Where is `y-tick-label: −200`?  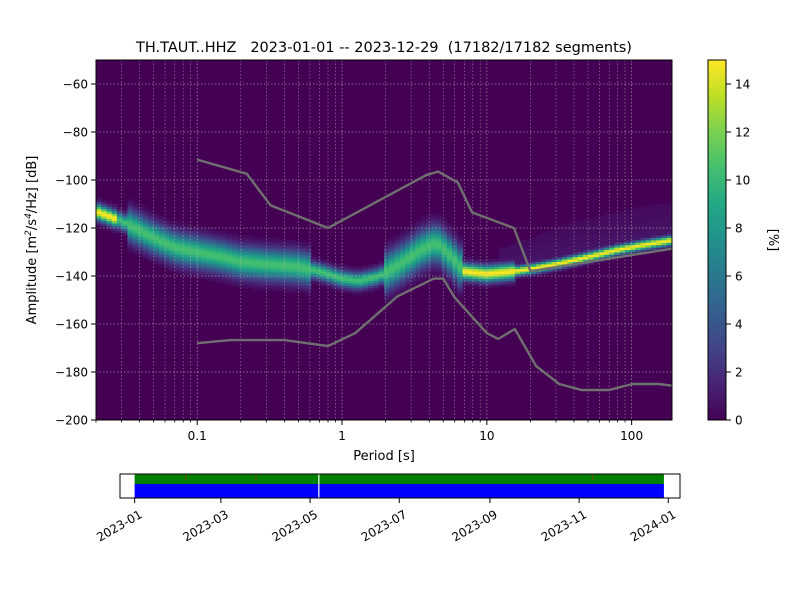 y-tick-label: −200 is located at coordinates (71, 421).